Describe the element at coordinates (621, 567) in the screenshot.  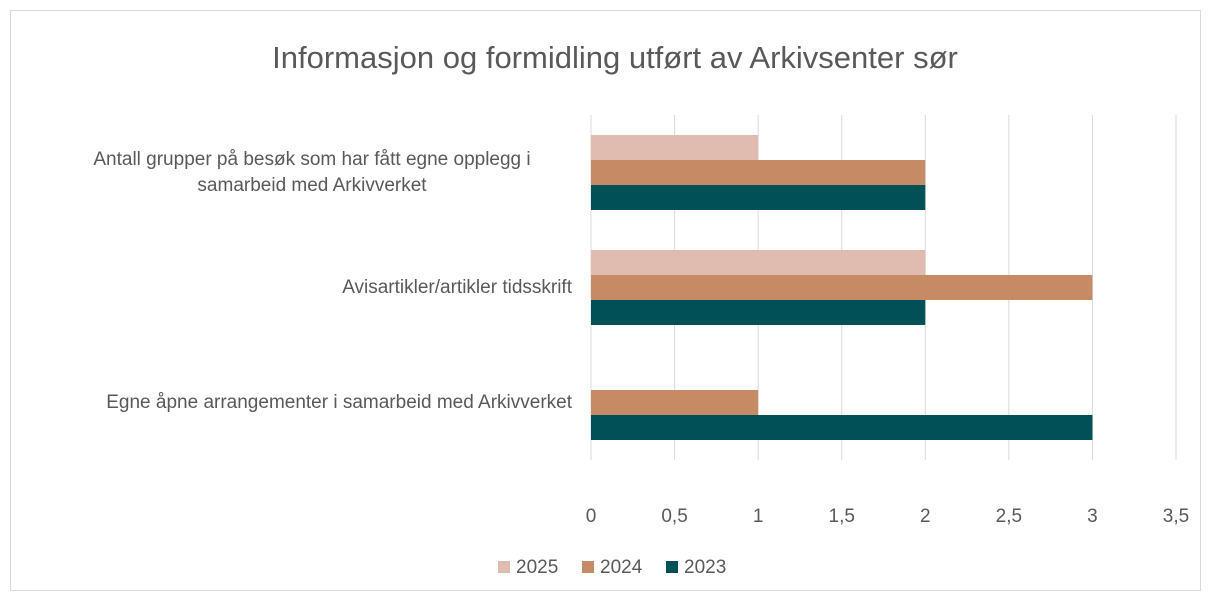
I see `legend-label: 2024` at that location.